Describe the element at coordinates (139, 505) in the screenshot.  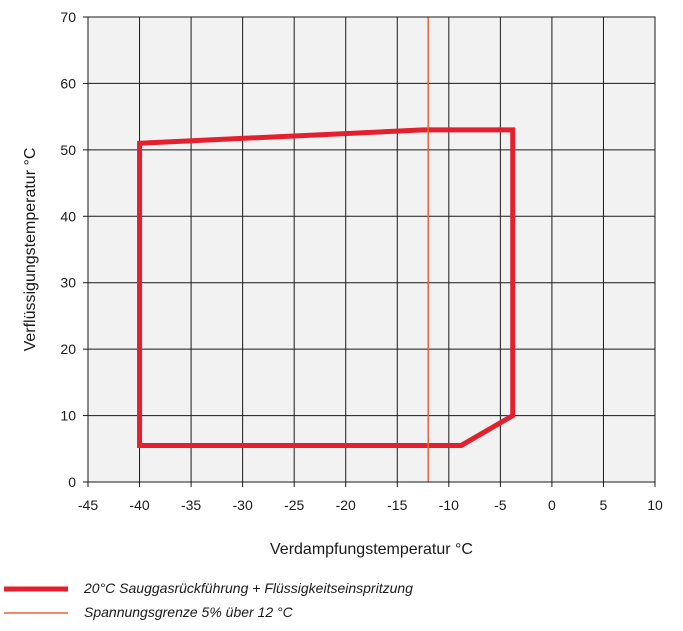
I see `x-tick-label: -40` at that location.